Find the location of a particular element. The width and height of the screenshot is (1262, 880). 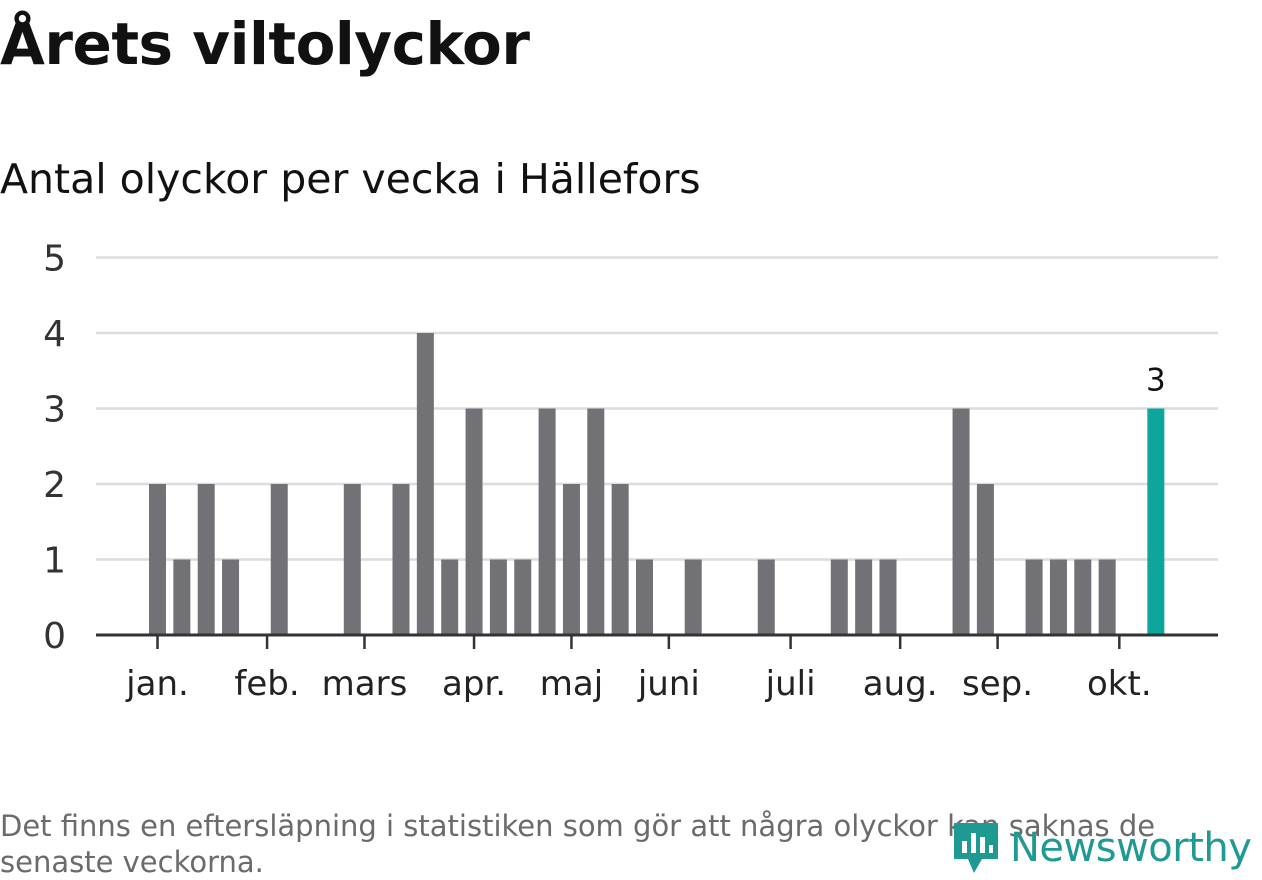

y-tick-label: 3 is located at coordinates (54, 410).